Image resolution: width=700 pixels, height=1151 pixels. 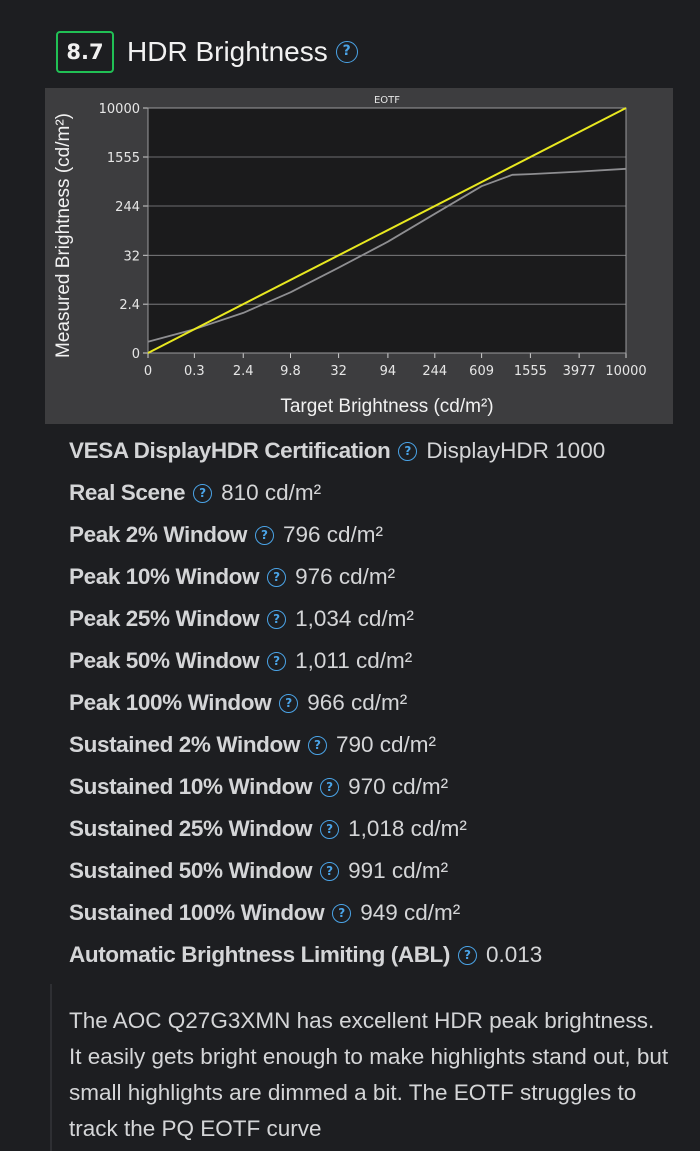 I want to click on property-row: Sustained 10% Window? 970 cd/m², so click(x=379, y=787).